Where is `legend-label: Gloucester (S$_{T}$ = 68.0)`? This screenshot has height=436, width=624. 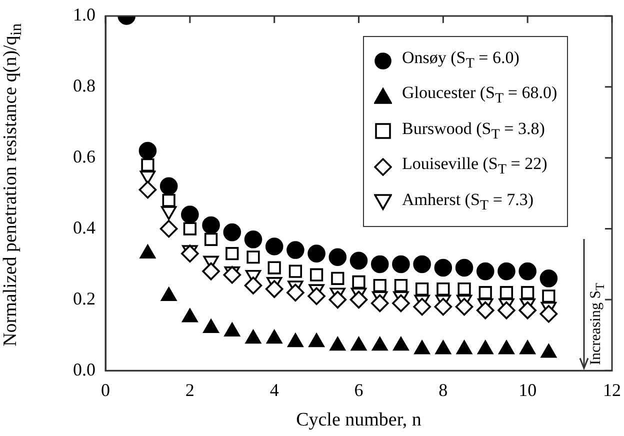 legend-label: Gloucester (S$_{T}$ = 68.0) is located at coordinates (480, 95).